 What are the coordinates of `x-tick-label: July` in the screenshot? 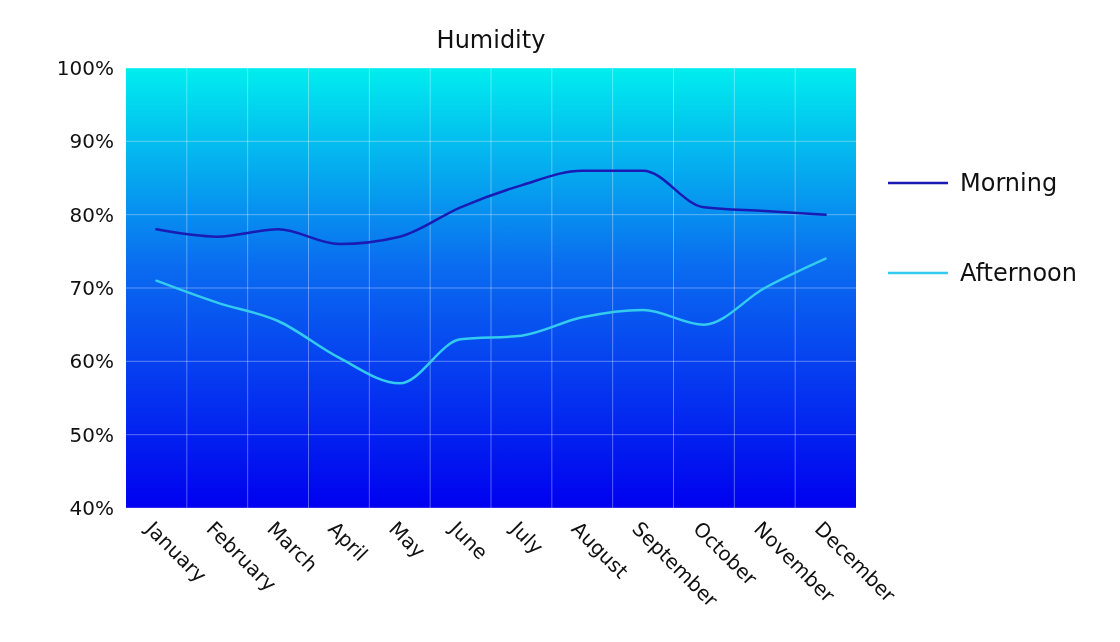 It's located at (526, 537).